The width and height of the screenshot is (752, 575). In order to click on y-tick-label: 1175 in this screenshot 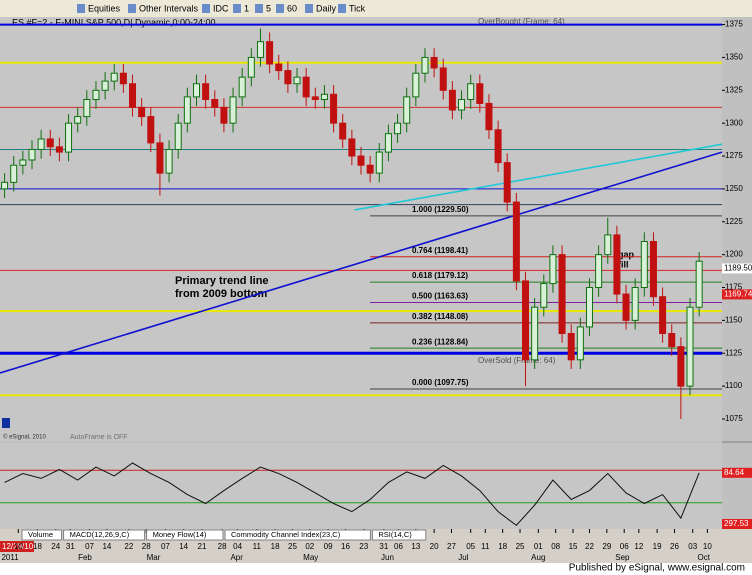, I will do `click(734, 287)`.